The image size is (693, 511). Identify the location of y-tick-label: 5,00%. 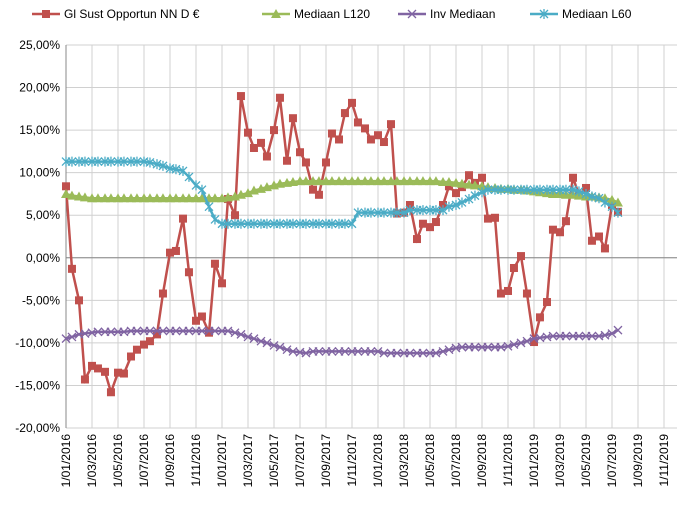
(43, 215).